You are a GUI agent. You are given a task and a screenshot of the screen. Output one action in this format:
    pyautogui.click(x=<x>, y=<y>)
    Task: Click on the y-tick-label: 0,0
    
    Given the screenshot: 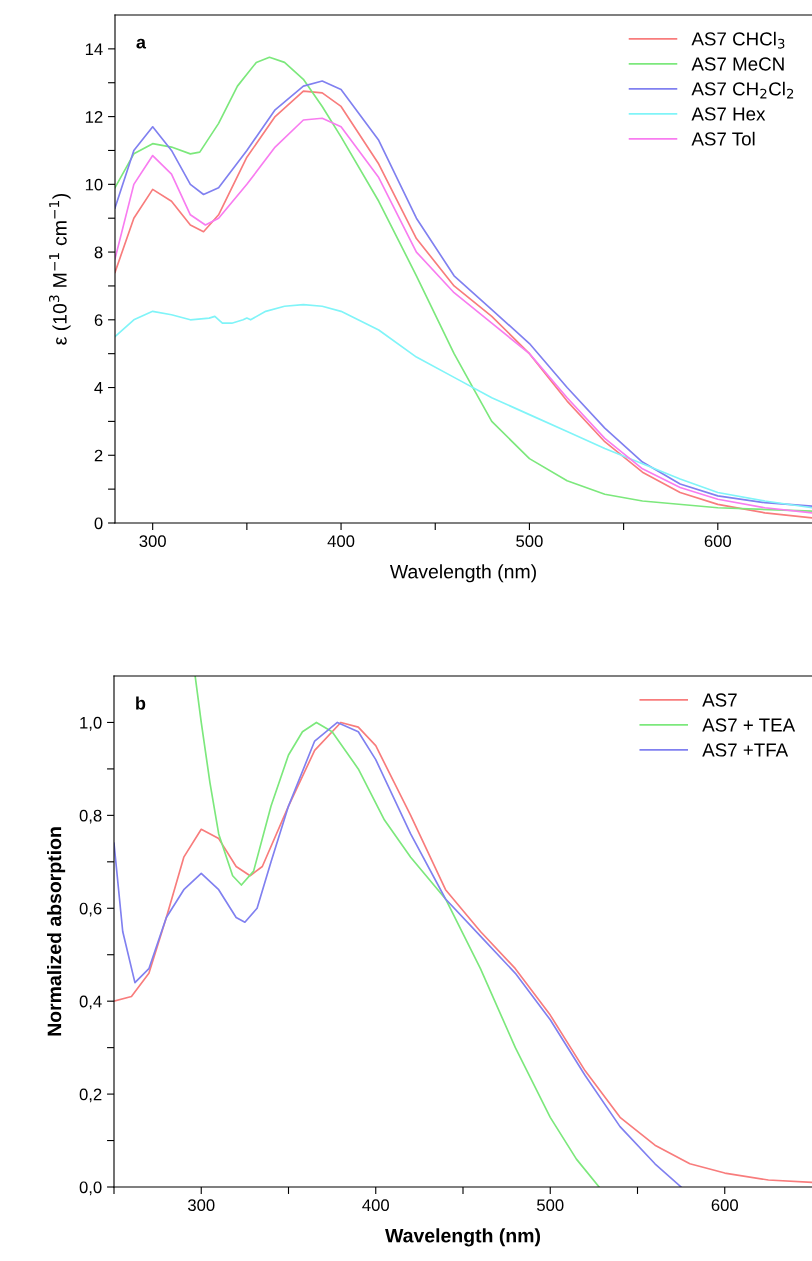 What is the action you would take?
    pyautogui.click(x=90, y=1188)
    